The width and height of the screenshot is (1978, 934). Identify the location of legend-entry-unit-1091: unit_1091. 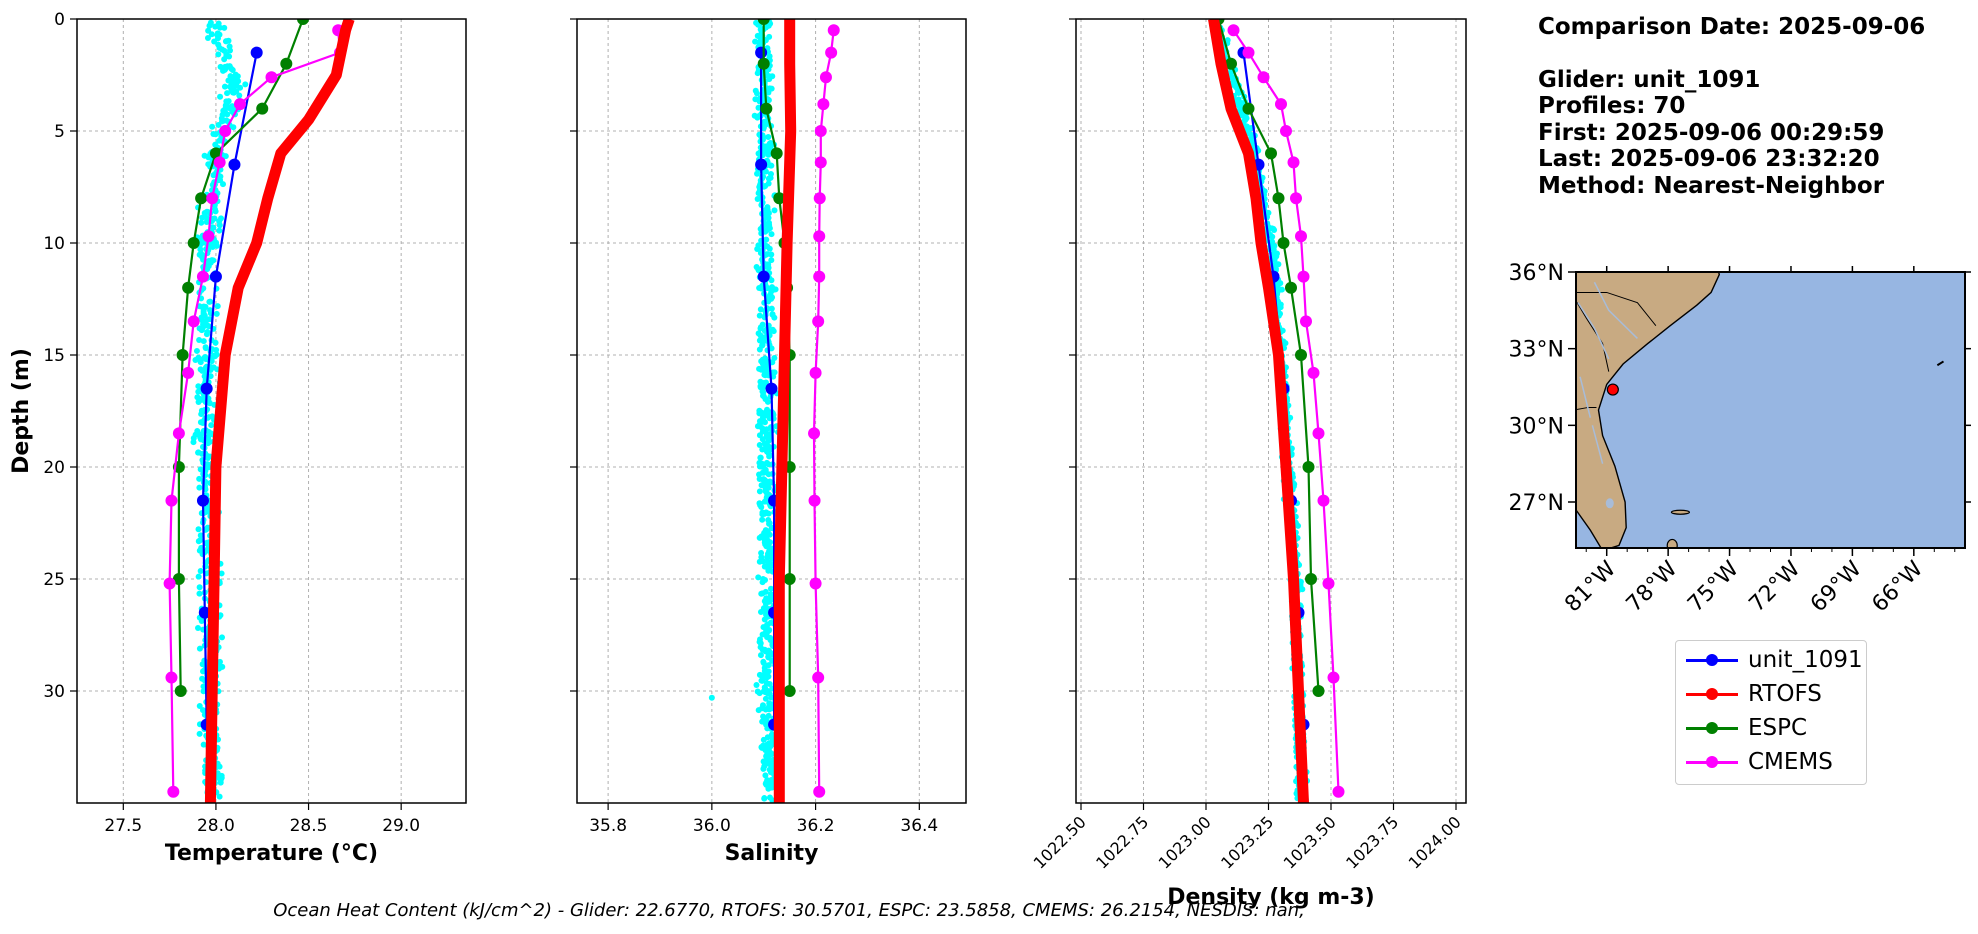
(1771, 660).